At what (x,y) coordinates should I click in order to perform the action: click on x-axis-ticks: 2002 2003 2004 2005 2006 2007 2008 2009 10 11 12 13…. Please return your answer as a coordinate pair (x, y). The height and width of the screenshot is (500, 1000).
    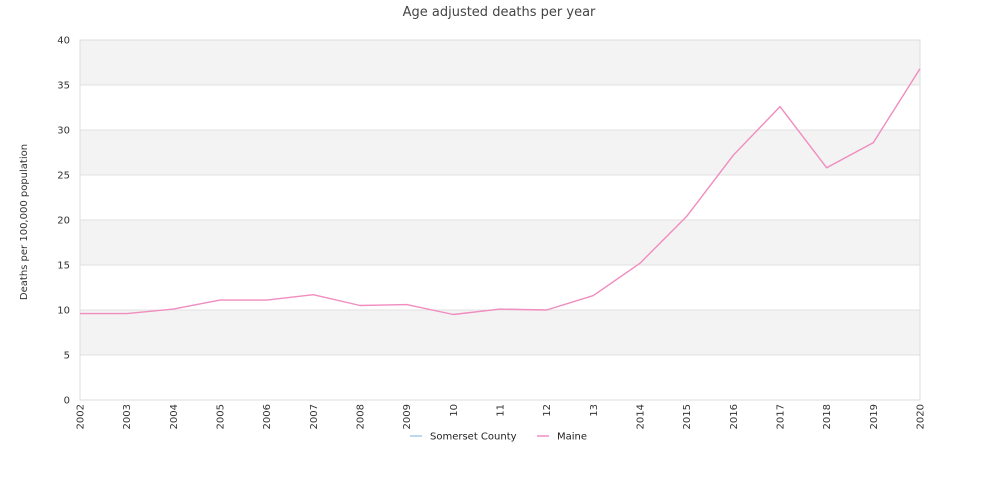
    Looking at the image, I should click on (501, 416).